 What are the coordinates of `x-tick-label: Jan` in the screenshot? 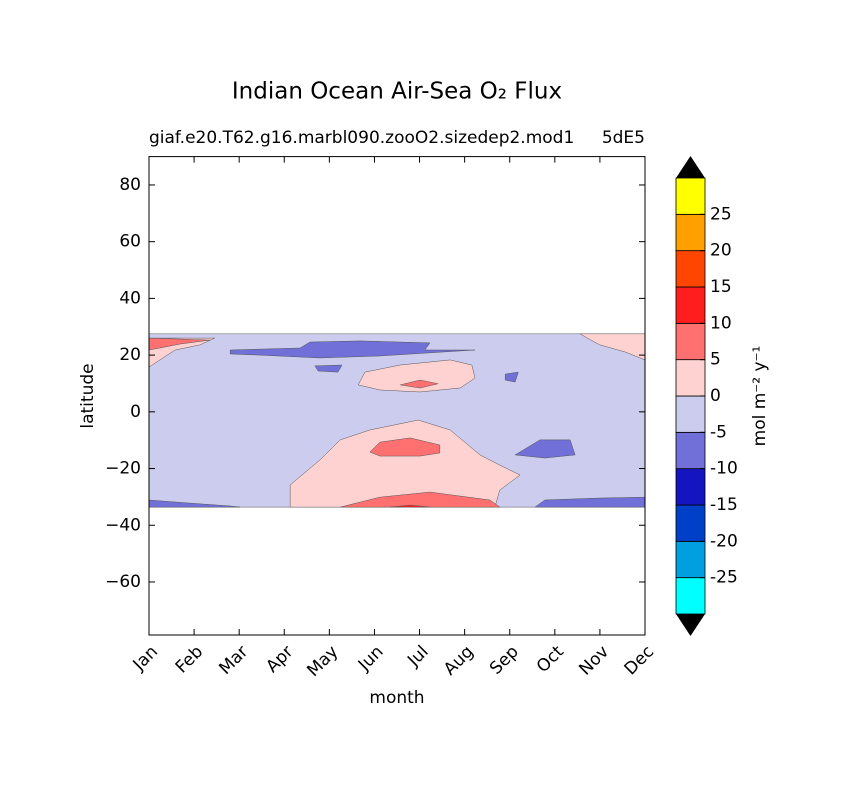 It's located at (145, 658).